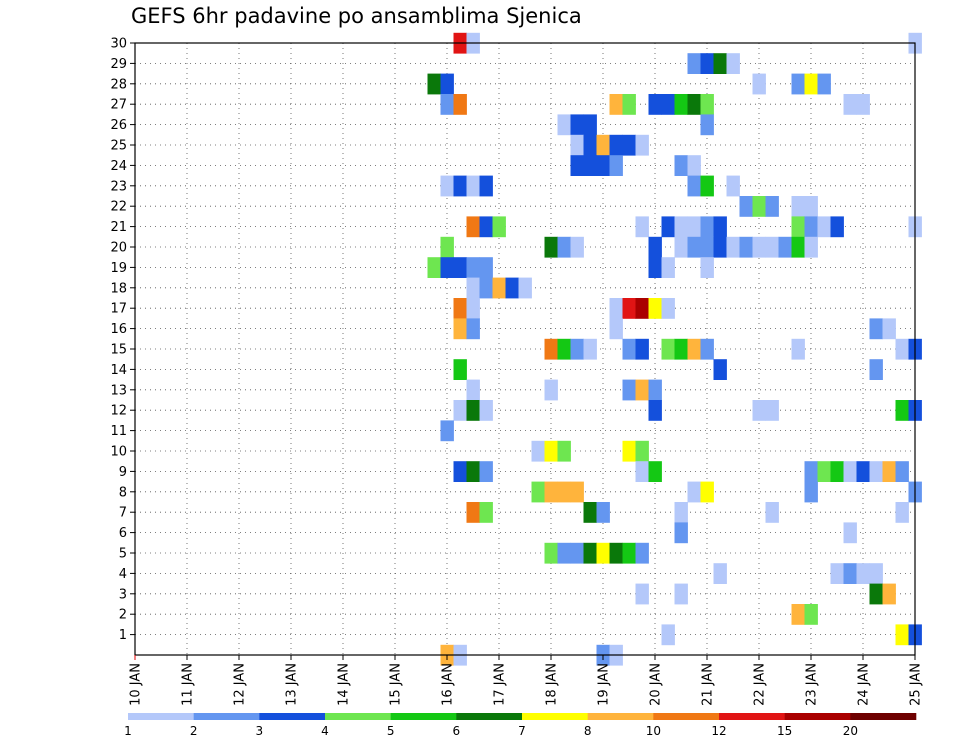  What do you see at coordinates (118, 105) in the screenshot?
I see `y-tick-label: 27` at bounding box center [118, 105].